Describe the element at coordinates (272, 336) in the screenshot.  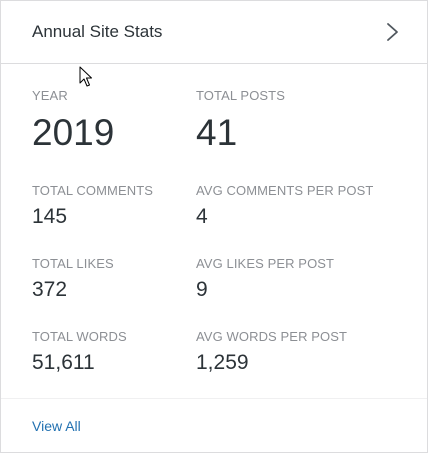
I see `avg-words-label: AVG WORDS PER POST` at that location.